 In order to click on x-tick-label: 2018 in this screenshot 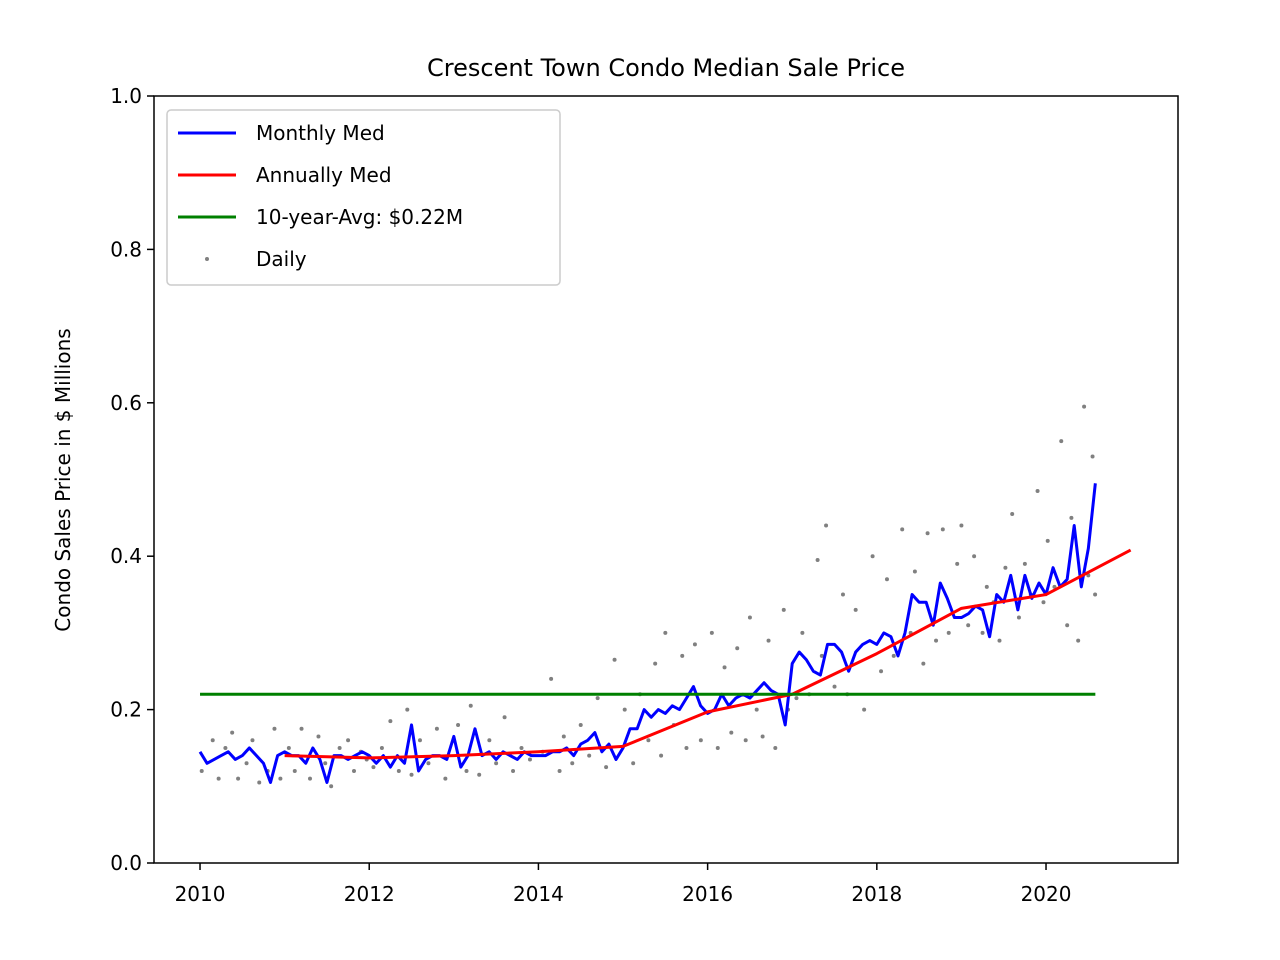, I will do `click(876, 894)`.